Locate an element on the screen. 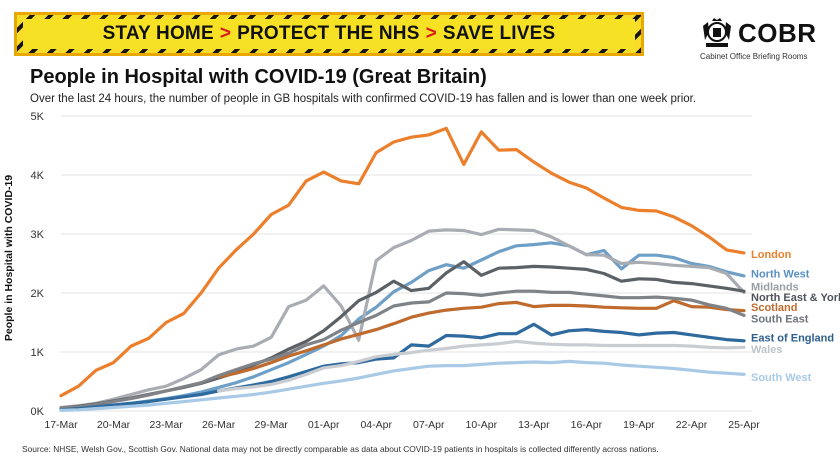 The width and height of the screenshot is (840, 473). y-tick-label: 2K is located at coordinates (38, 294).